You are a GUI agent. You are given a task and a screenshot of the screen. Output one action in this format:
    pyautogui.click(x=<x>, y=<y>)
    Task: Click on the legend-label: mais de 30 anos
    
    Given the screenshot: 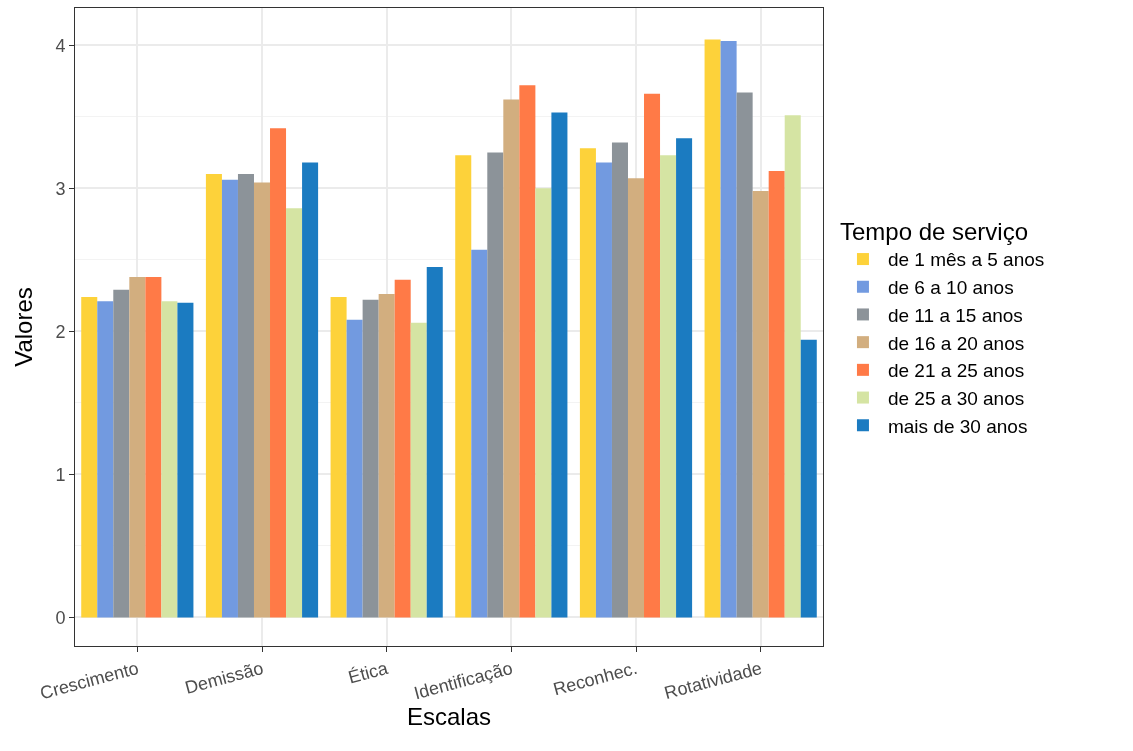 What is the action you would take?
    pyautogui.click(x=957, y=426)
    